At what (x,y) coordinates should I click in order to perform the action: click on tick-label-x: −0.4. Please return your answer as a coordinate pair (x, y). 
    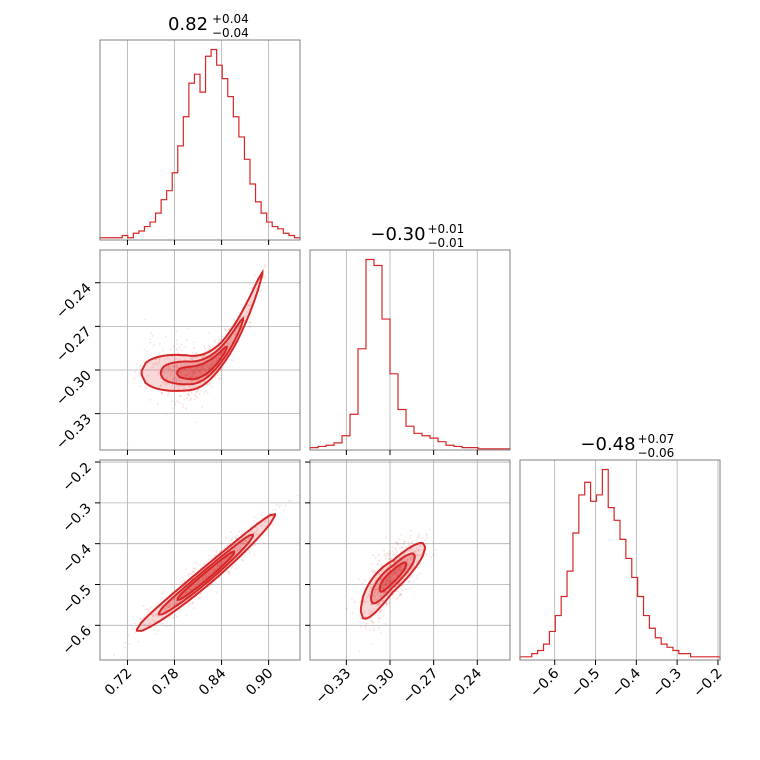
    Looking at the image, I should click on (626, 682).